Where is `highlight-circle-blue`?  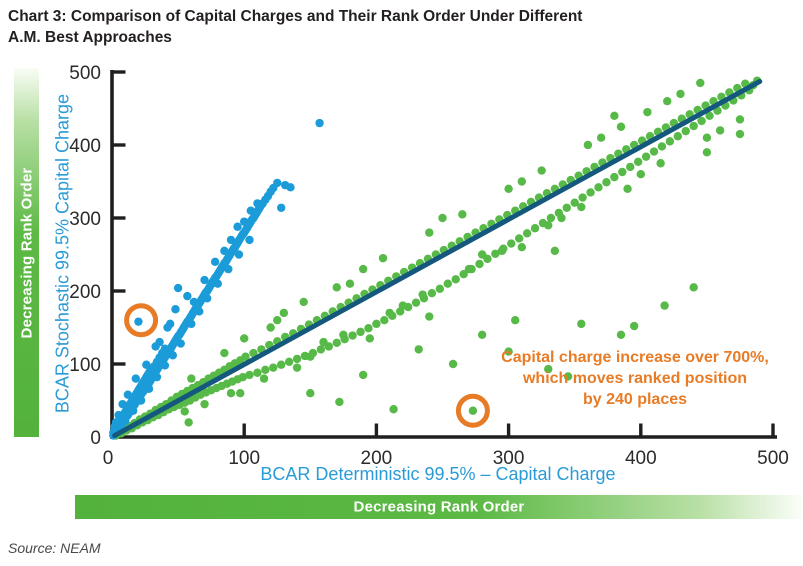
highlight-circle-blue is located at coordinates (141, 320).